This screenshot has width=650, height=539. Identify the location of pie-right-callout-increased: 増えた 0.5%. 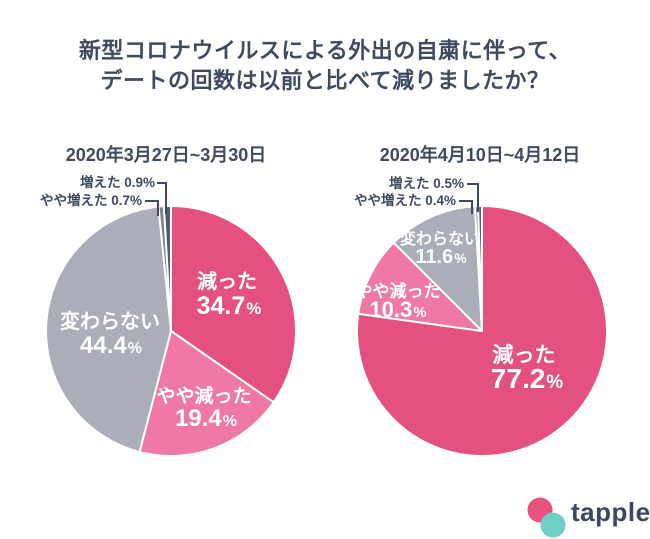
(426, 183).